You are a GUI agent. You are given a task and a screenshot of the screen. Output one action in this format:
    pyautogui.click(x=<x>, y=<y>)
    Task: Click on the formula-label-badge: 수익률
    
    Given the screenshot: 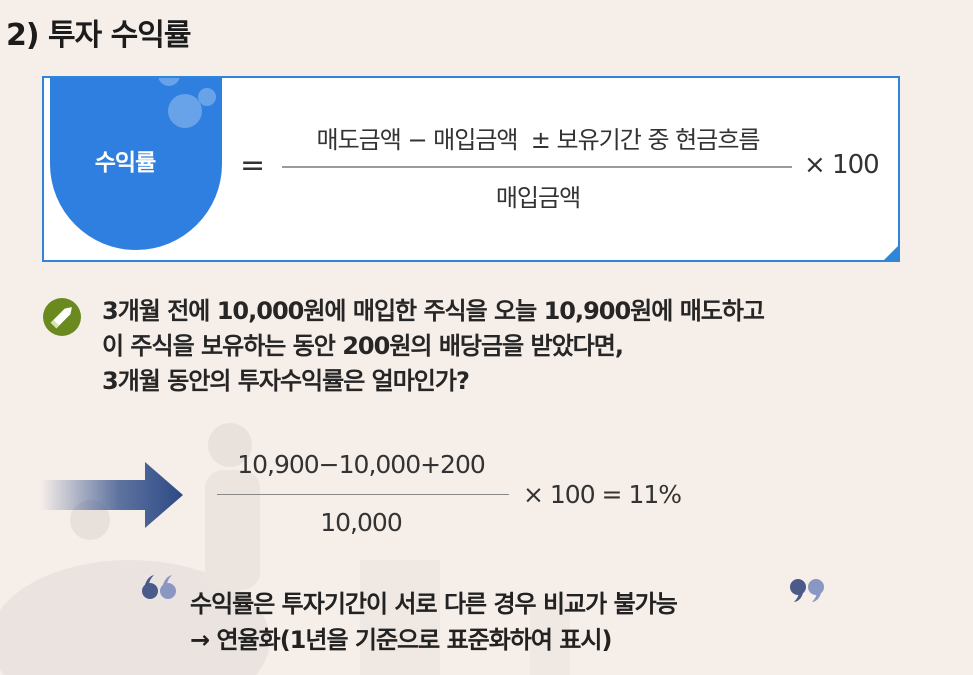 What is the action you would take?
    pyautogui.click(x=136, y=164)
    